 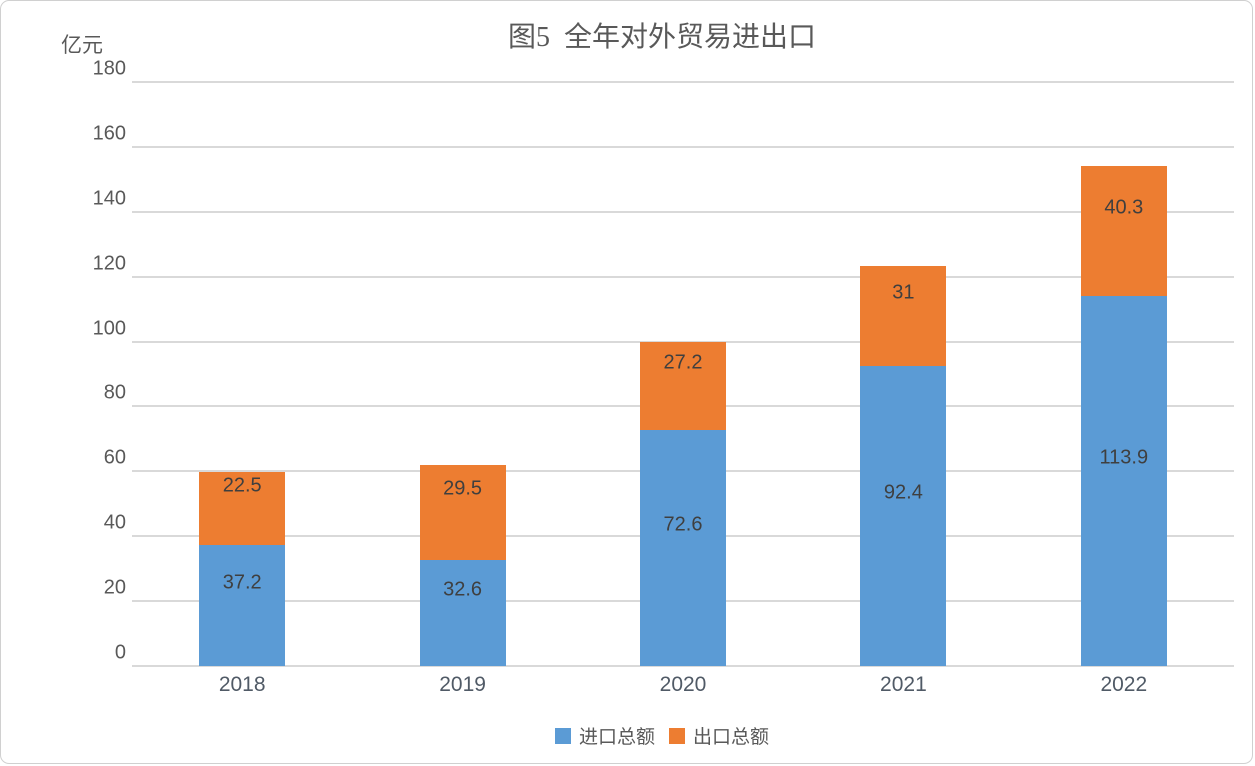 What do you see at coordinates (109, 68) in the screenshot?
I see `y-tick-label: 180` at bounding box center [109, 68].